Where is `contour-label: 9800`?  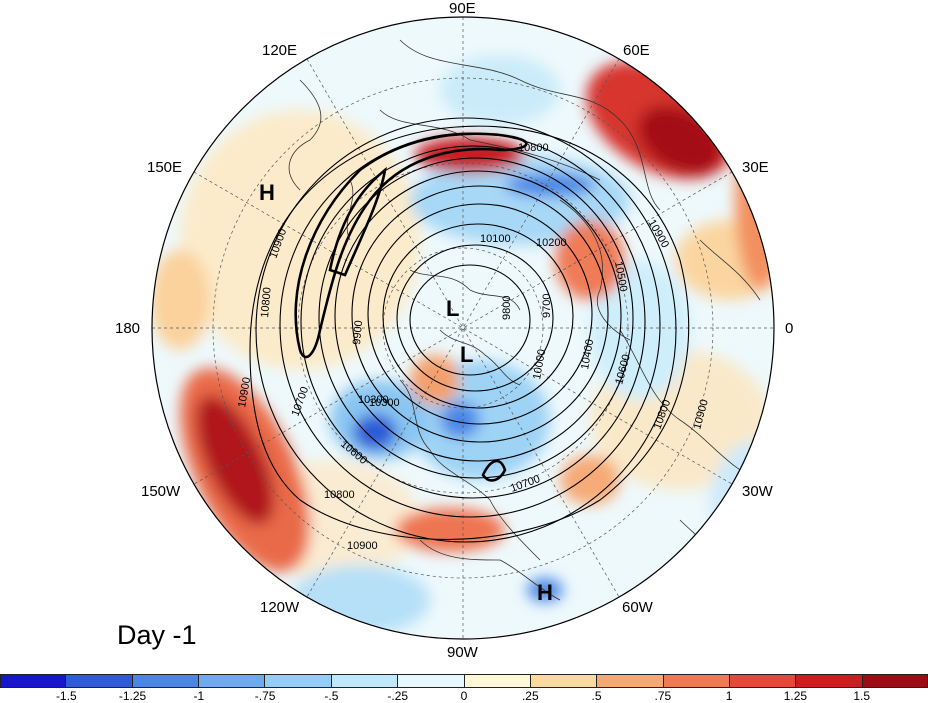 contour-label: 9800 is located at coordinates (507, 308).